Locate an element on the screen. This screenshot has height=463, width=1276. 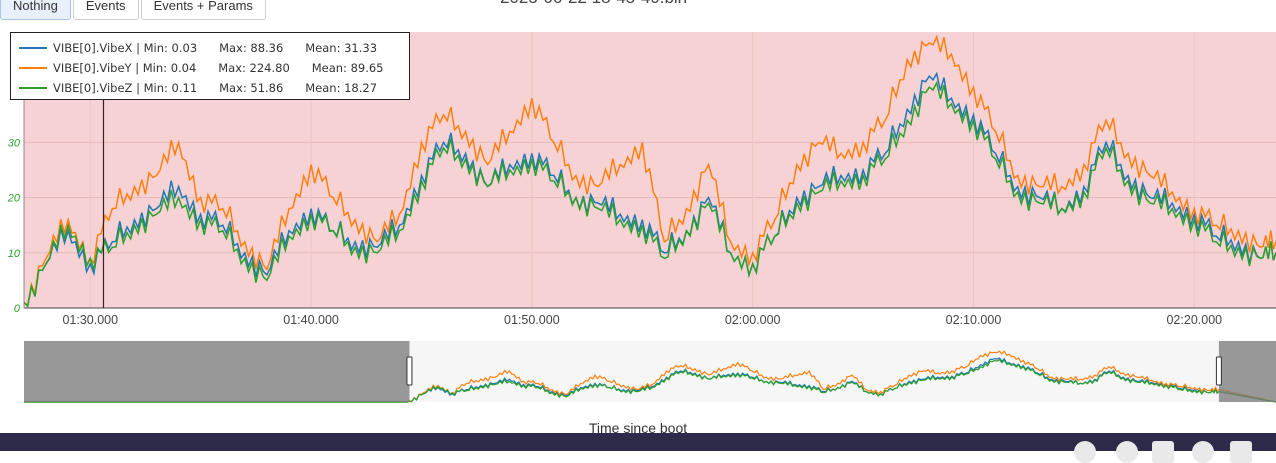
x-axis-title: Time since boot is located at coordinates (638, 428).